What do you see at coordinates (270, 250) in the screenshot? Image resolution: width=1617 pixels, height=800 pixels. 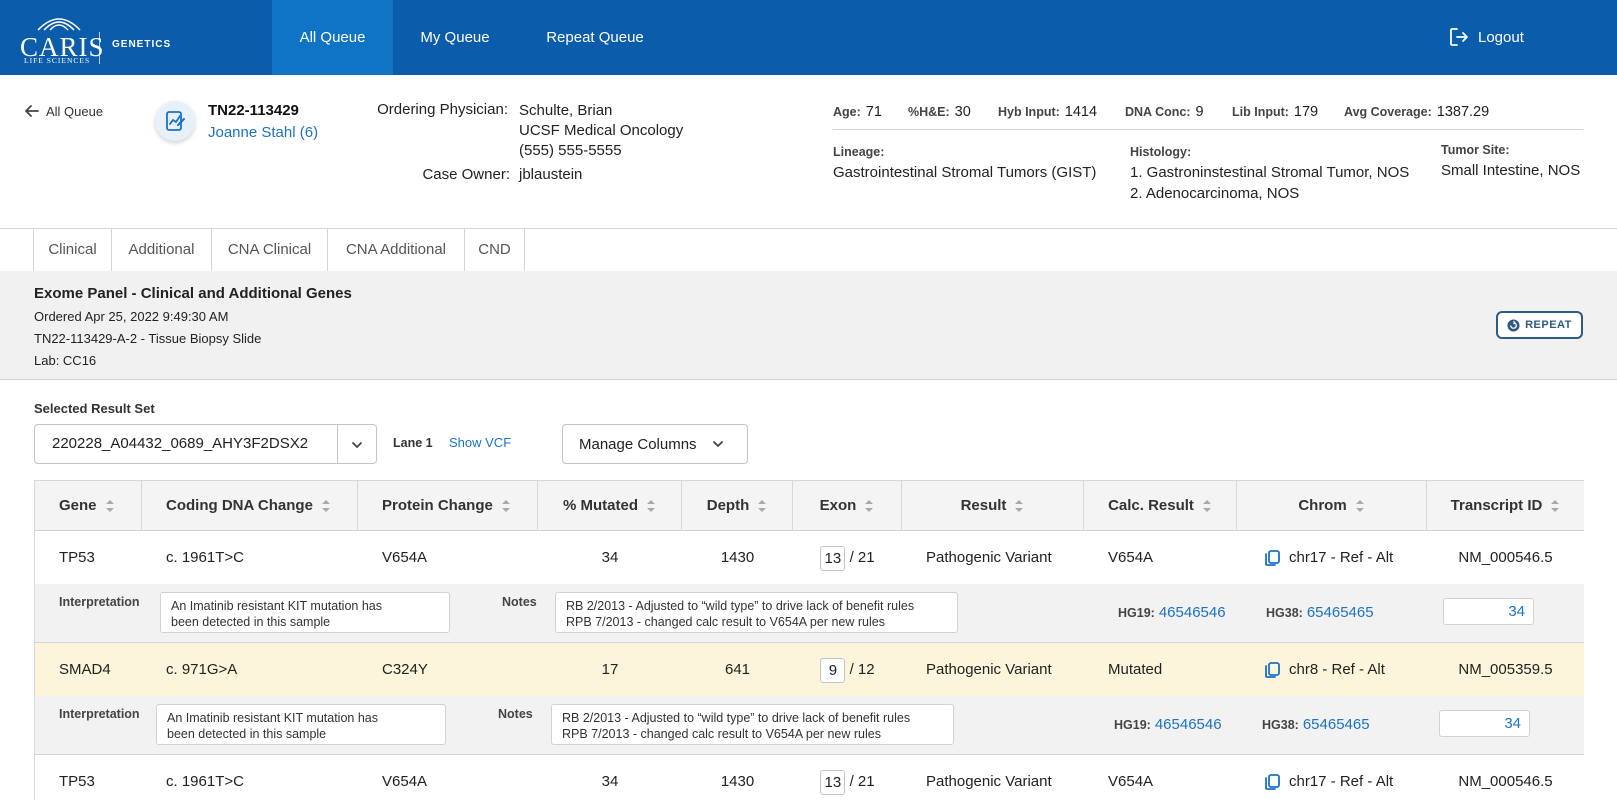 I see `tab-cna-clinical: CNA Clinical` at bounding box center [270, 250].